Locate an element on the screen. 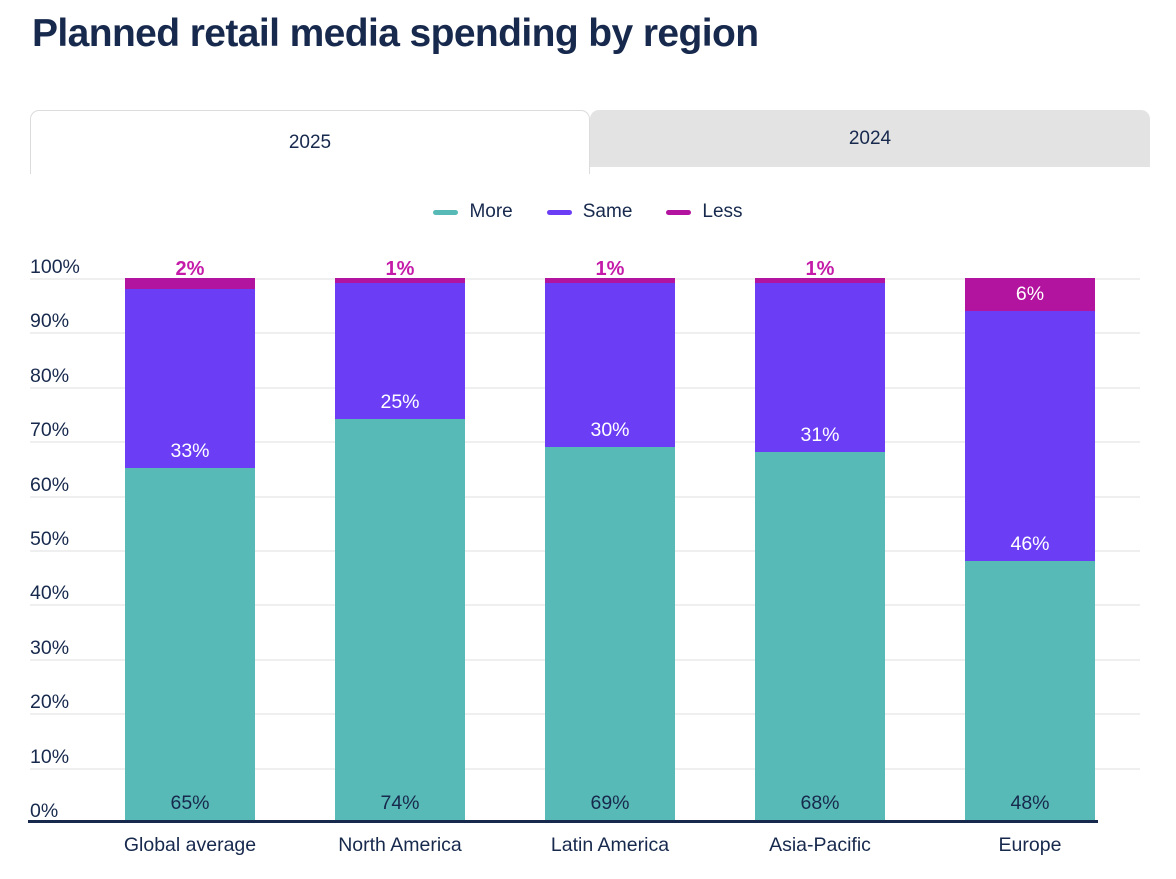 The width and height of the screenshot is (1176, 879). x-axis-category-label-latin-america: Latin America is located at coordinates (610, 845).